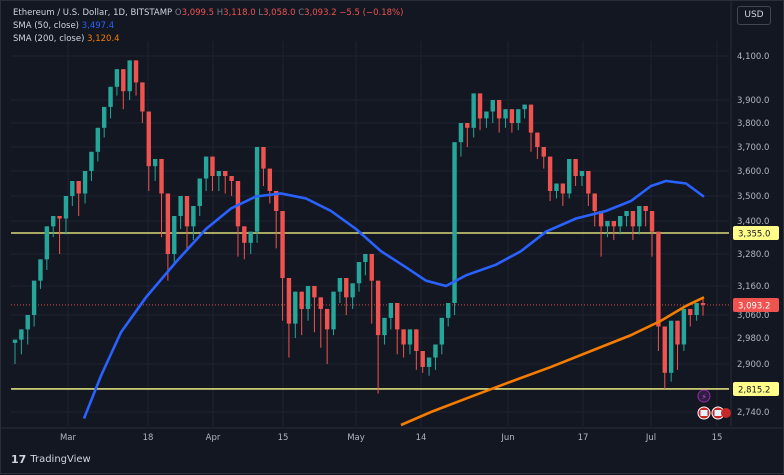  What do you see at coordinates (93, 13) in the screenshot?
I see `symbol-title: Ethereum / U.S. Dollar, 1D, BITSTAMP` at bounding box center [93, 13].